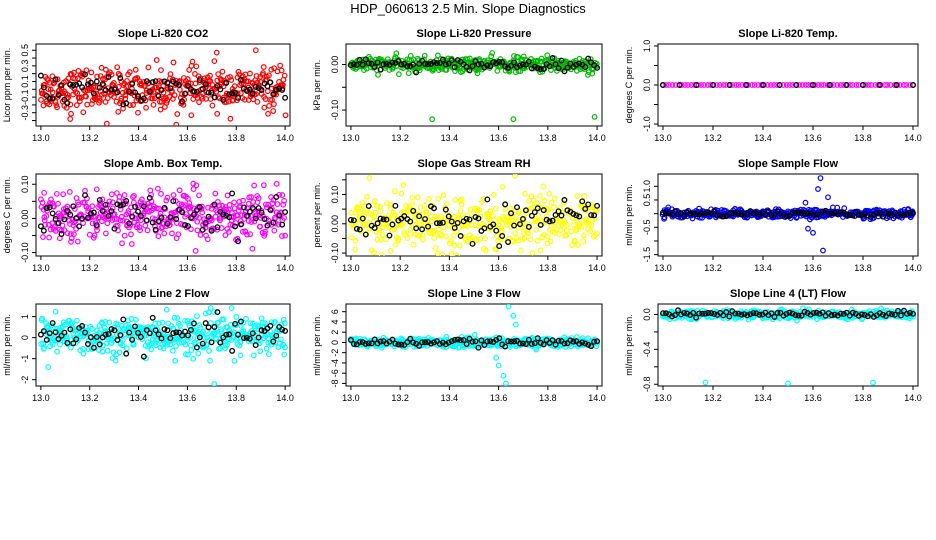 The height and width of the screenshot is (540, 936). I want to click on x-tick-label: 13.6, so click(813, 398).